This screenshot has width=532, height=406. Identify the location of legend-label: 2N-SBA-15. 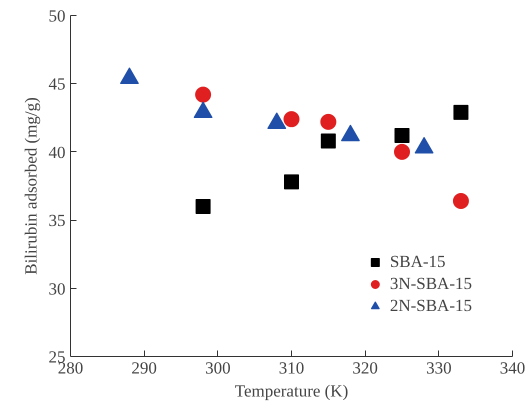
(431, 306).